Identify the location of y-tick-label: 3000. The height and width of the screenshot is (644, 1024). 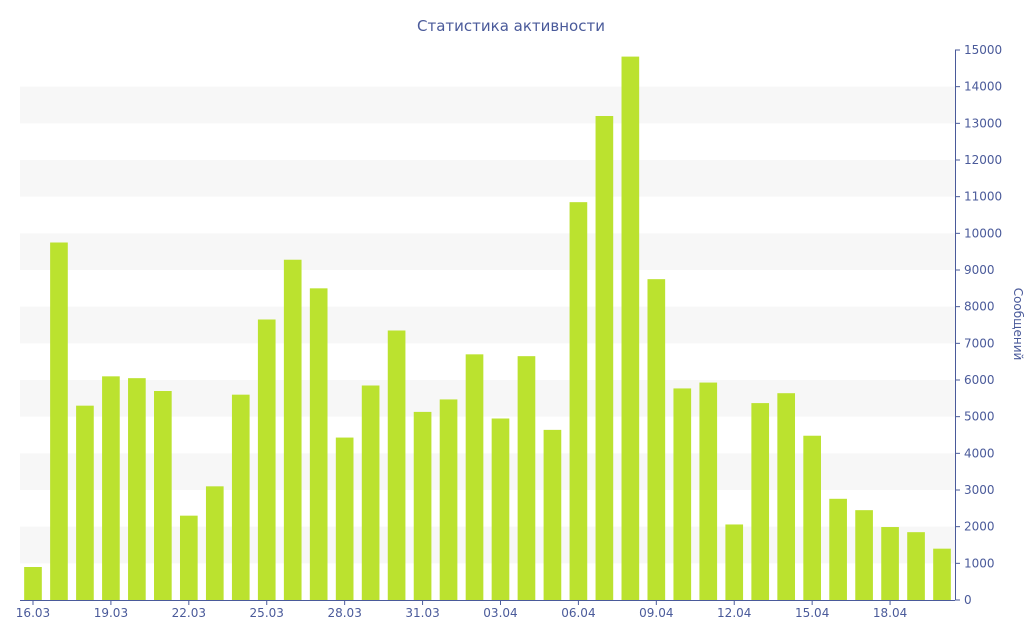
(979, 490).